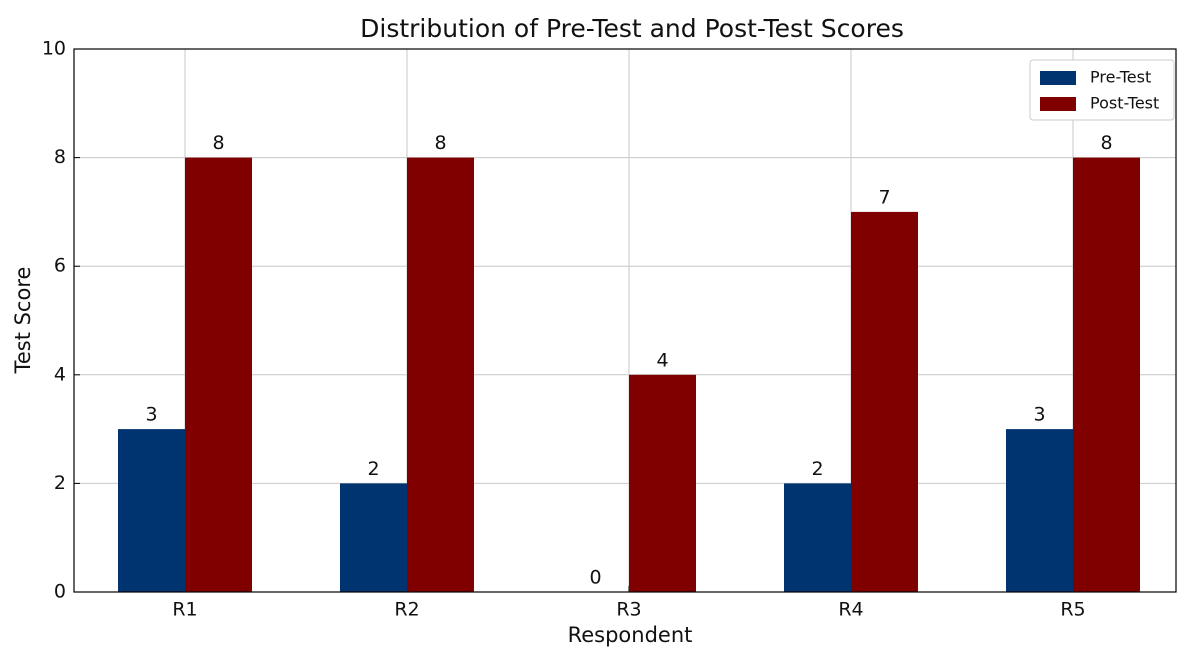 The image size is (1179, 648). I want to click on y-tick-label: 0, so click(60, 592).